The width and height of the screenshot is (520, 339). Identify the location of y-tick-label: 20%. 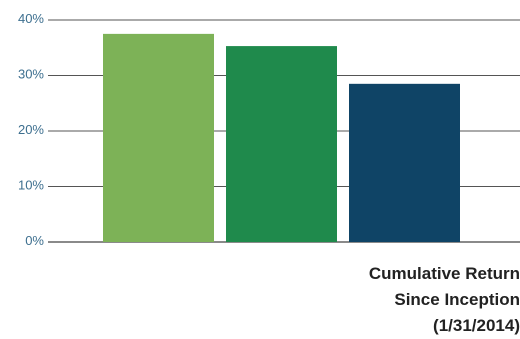
(31, 129).